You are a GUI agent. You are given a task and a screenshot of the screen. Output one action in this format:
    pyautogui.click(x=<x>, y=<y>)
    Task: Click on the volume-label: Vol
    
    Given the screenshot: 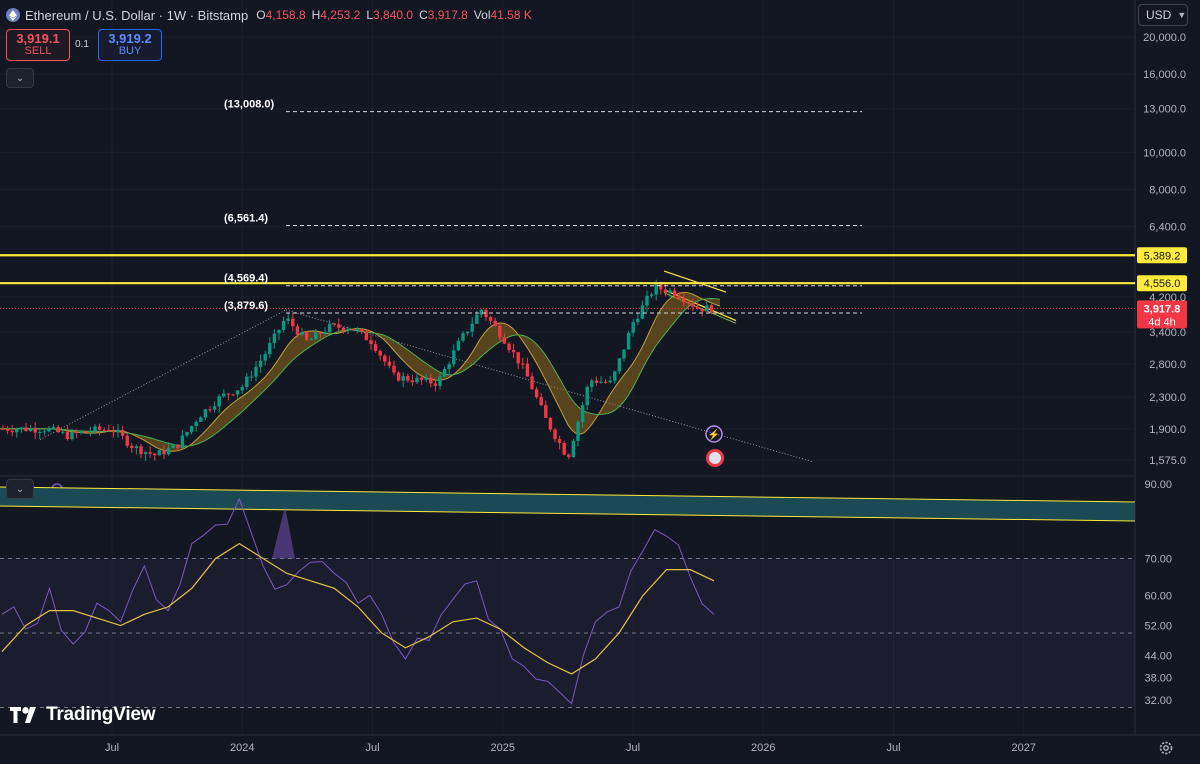 What is the action you would take?
    pyautogui.click(x=482, y=15)
    